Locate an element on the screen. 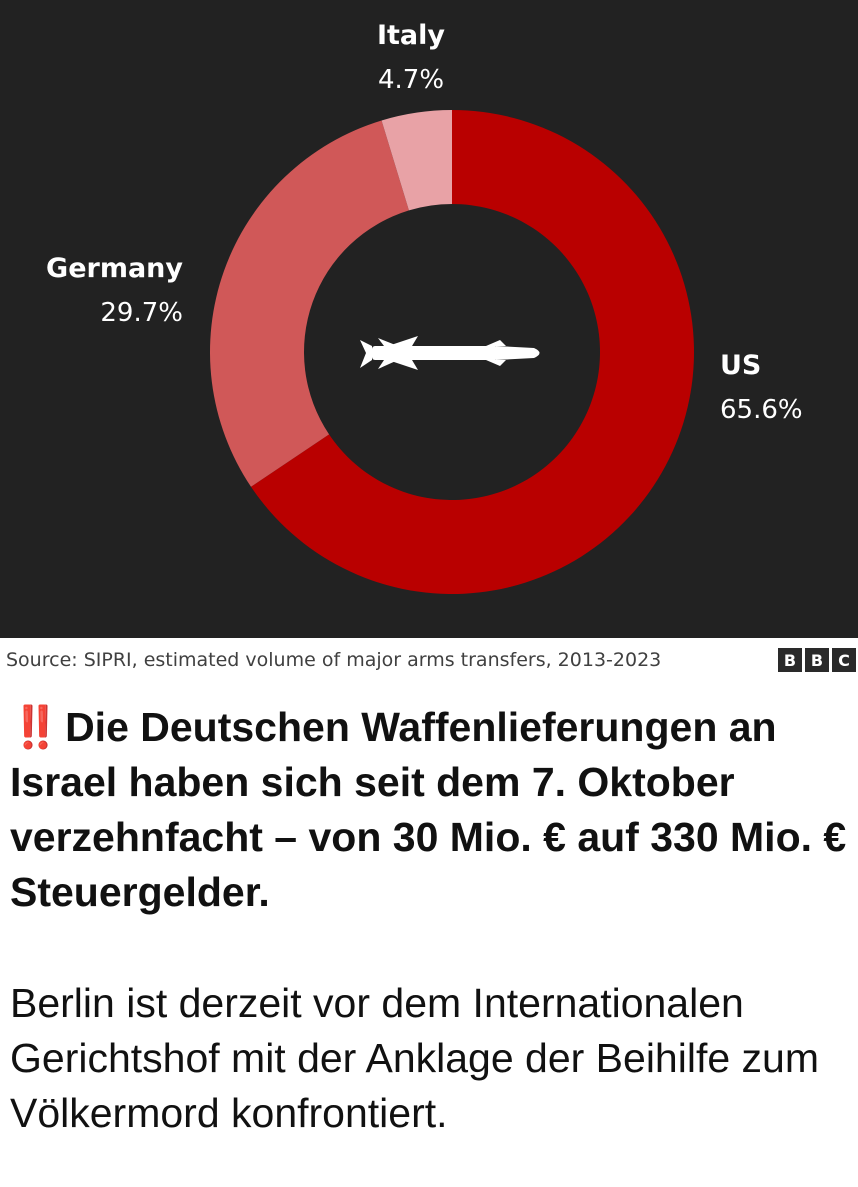 This screenshot has height=1187, width=858. missile-icon is located at coordinates (450, 353).